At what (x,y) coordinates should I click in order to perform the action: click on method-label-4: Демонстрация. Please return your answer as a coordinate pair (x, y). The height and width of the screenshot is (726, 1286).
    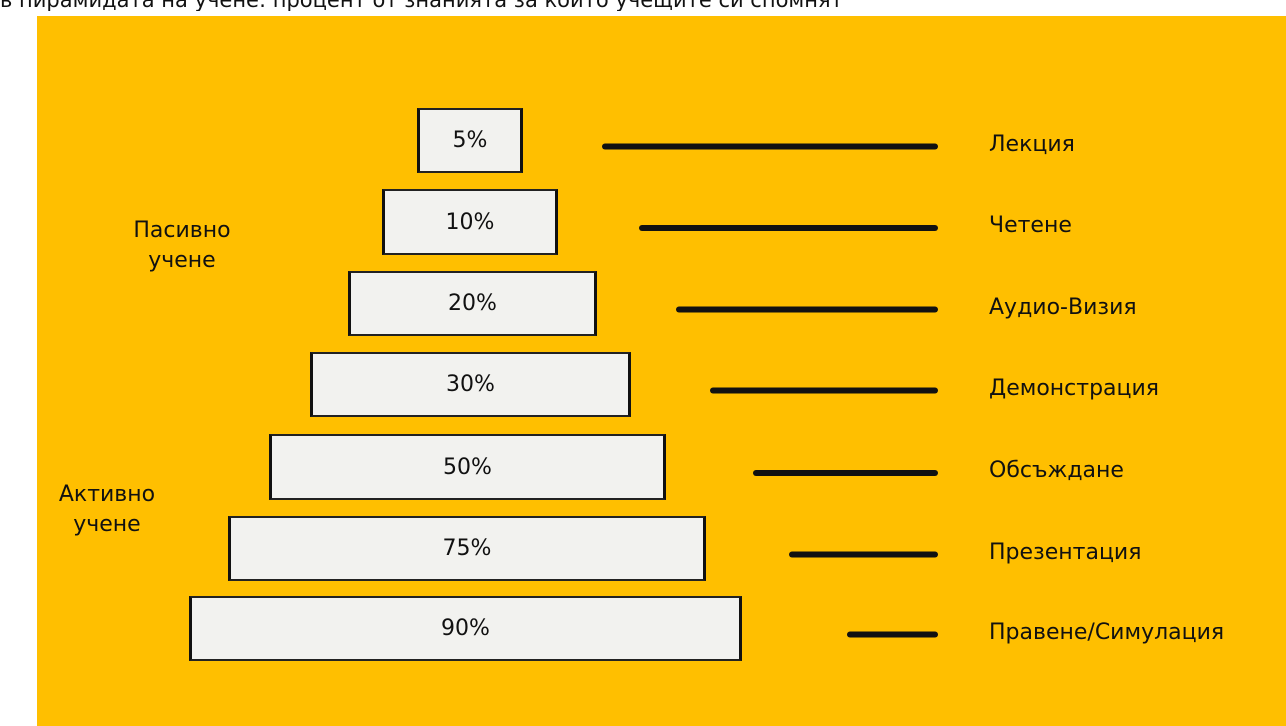
    Looking at the image, I should click on (1074, 388).